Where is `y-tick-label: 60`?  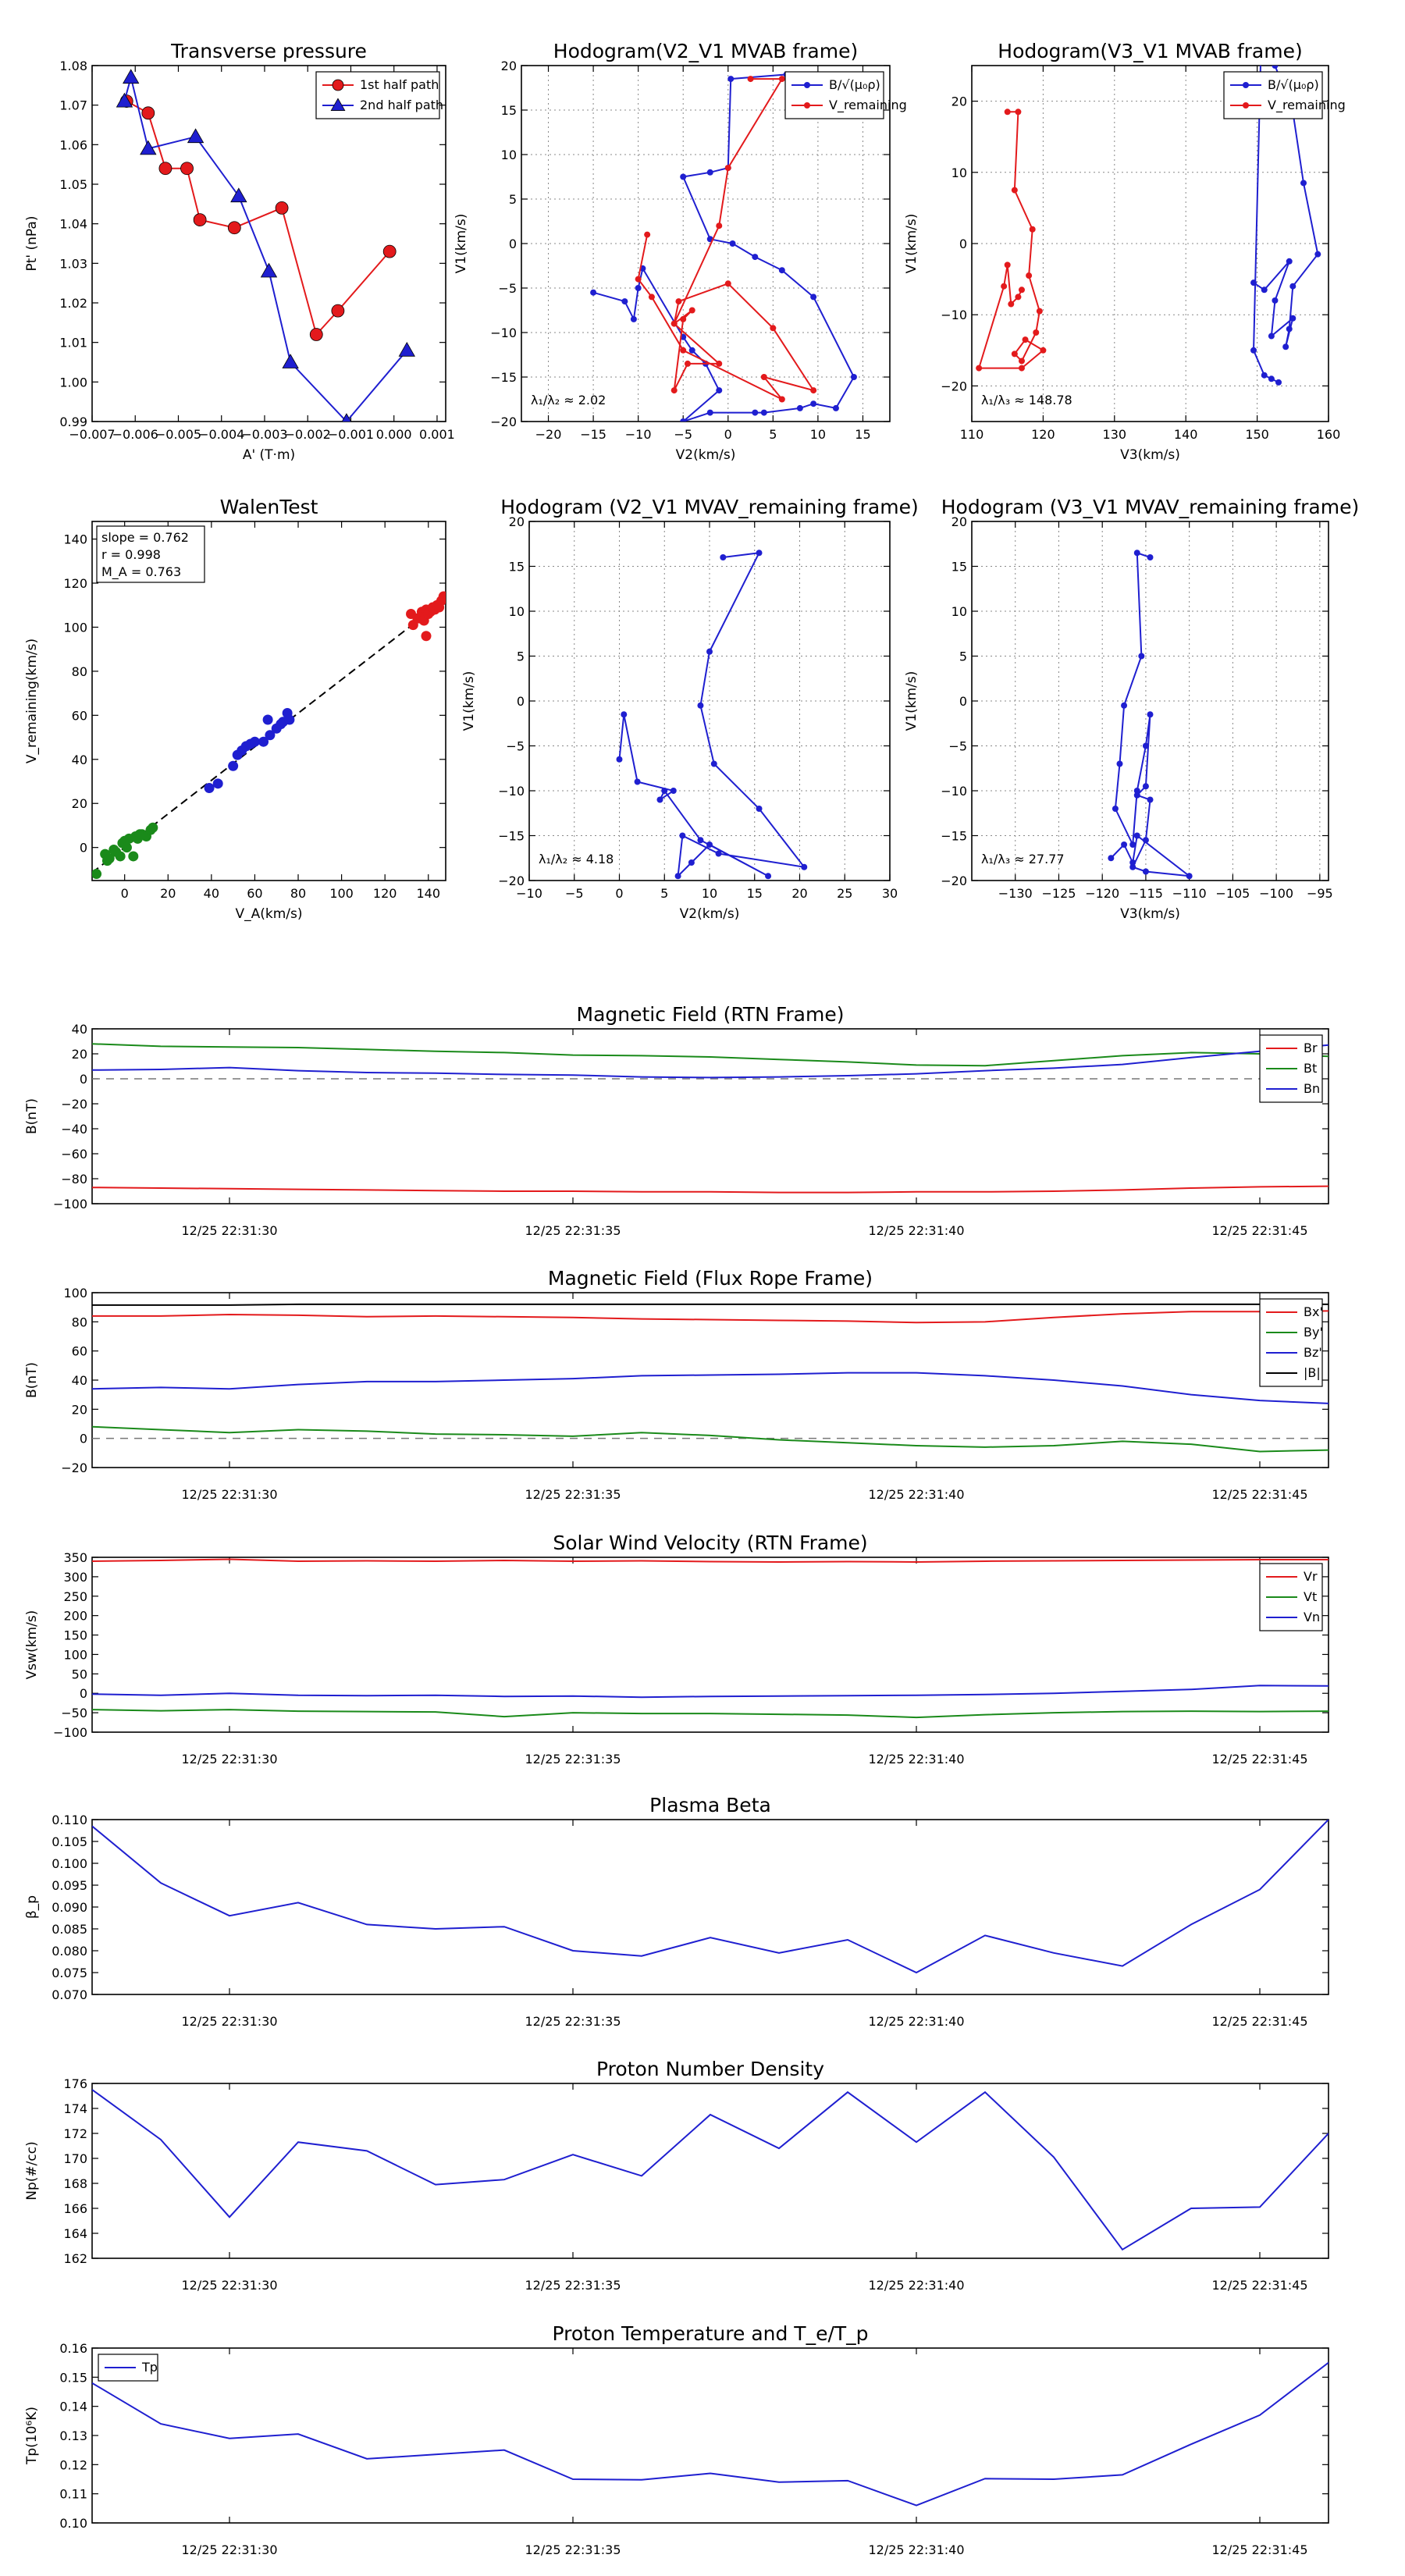
y-tick-label: 60 is located at coordinates (80, 1351).